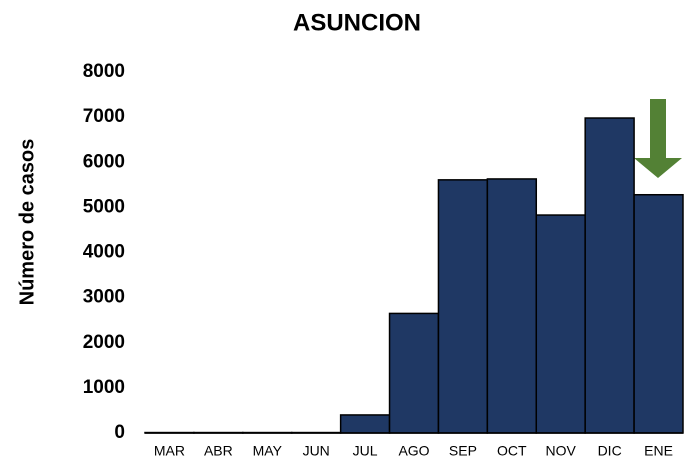 This screenshot has width=684, height=462. What do you see at coordinates (463, 451) in the screenshot?
I see `x-tick-label: SEP` at bounding box center [463, 451].